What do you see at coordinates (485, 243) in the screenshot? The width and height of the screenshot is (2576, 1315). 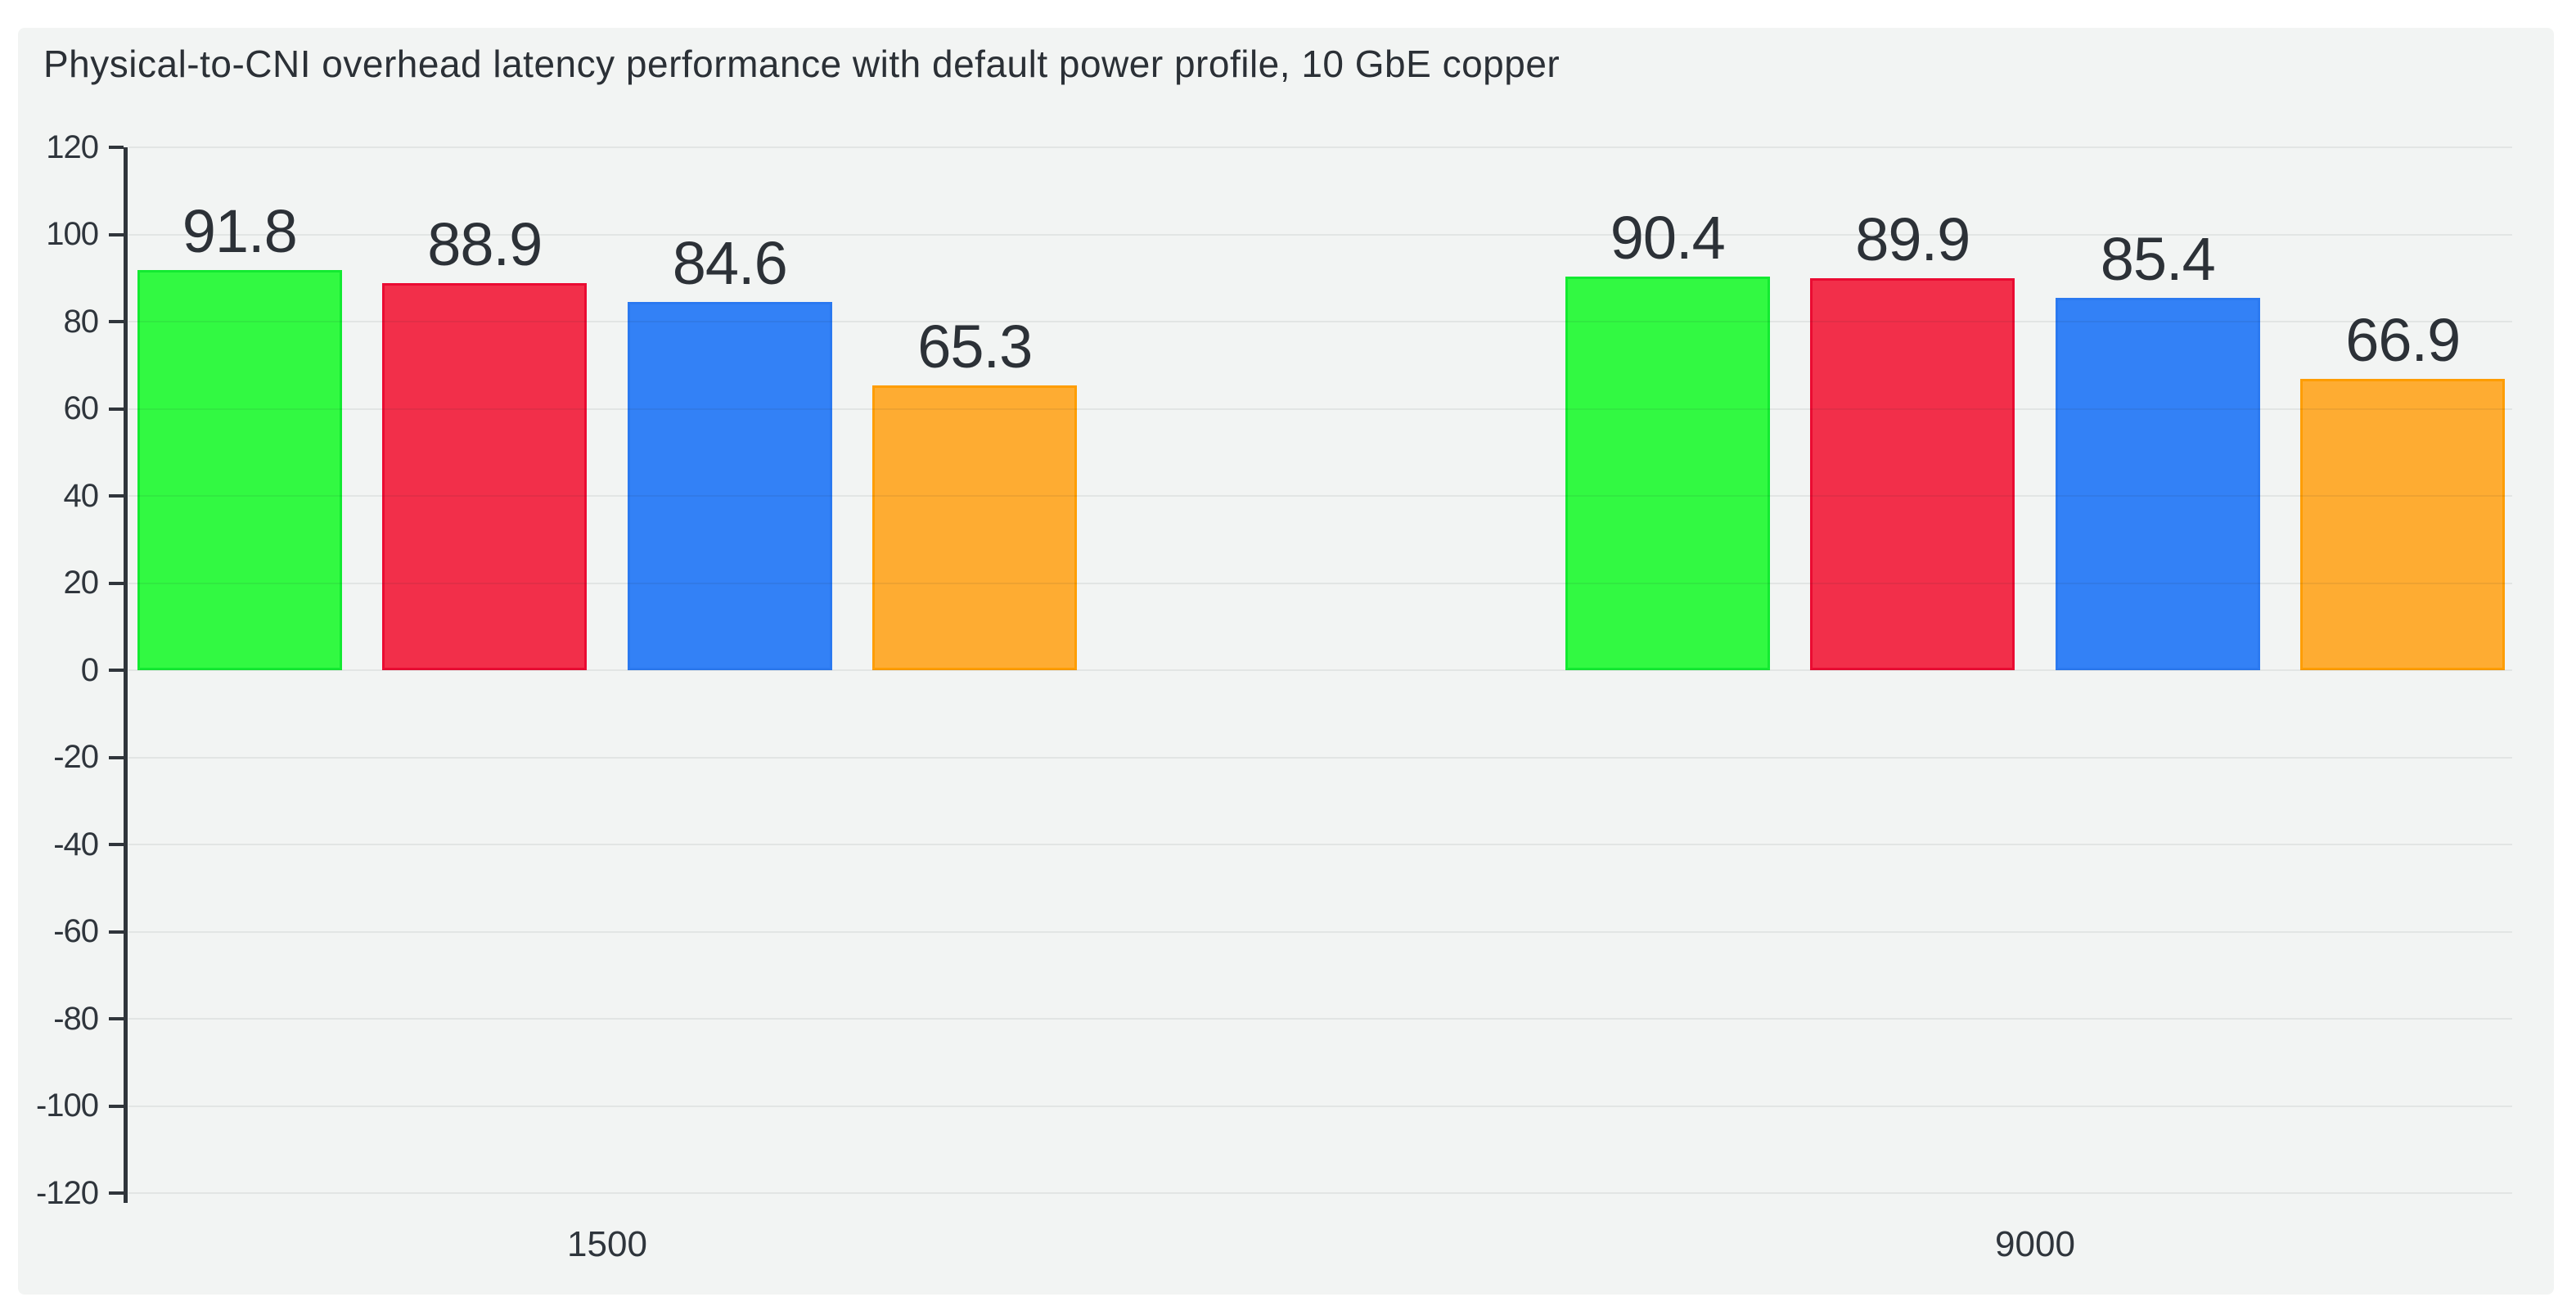 I see `bar-value-label: 88.9` at bounding box center [485, 243].